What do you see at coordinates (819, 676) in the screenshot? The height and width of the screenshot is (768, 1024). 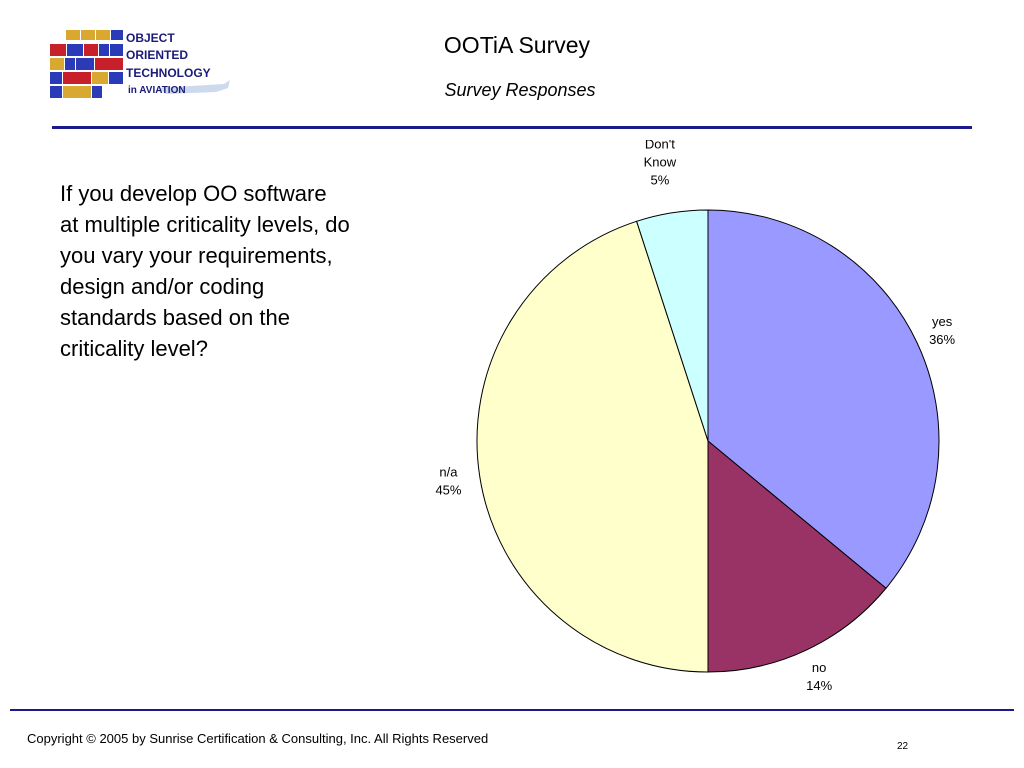 I see `pie-label-no: no 14%` at bounding box center [819, 676].